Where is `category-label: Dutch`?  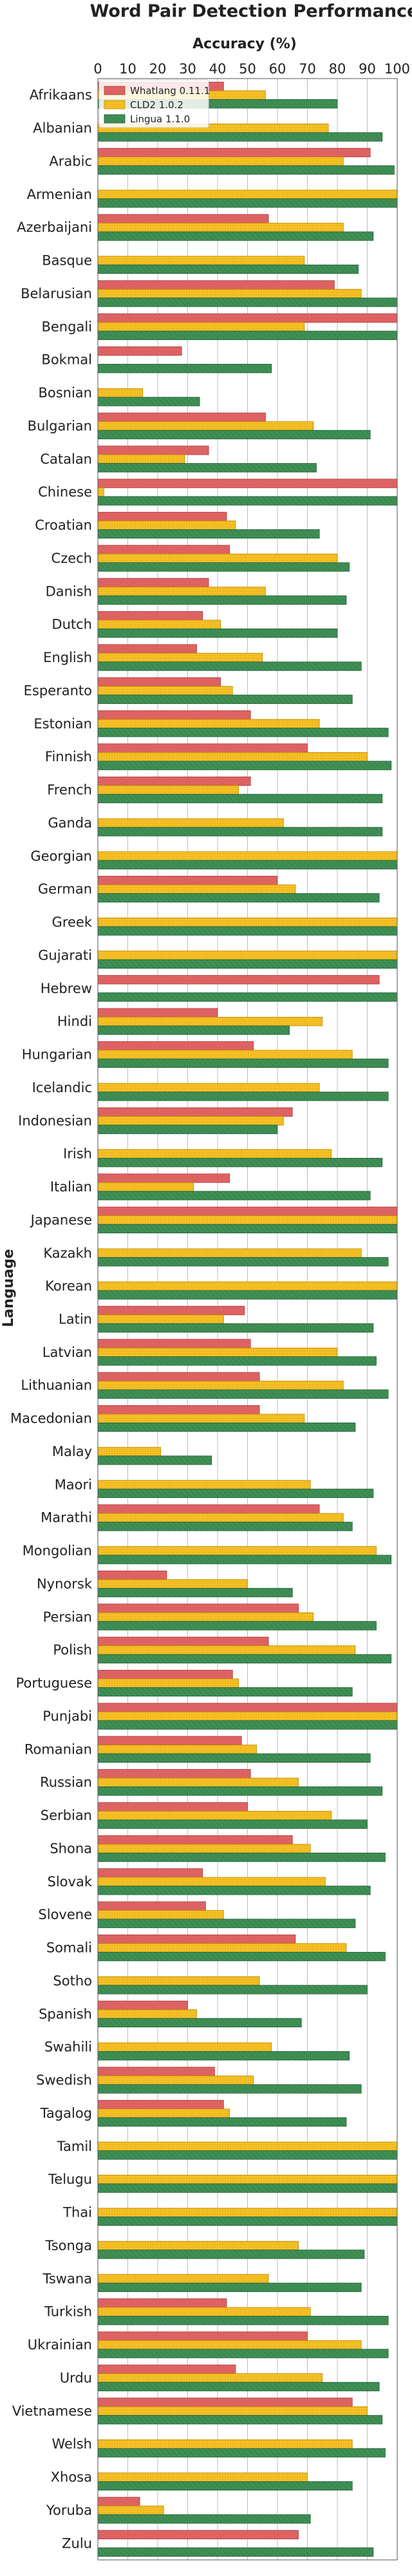 category-label: Dutch is located at coordinates (72, 624).